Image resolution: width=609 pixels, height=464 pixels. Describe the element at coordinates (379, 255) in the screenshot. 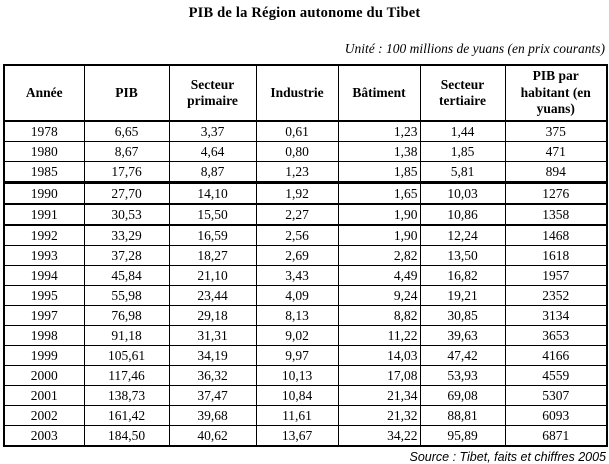

I see `value-cell: 2,82` at that location.